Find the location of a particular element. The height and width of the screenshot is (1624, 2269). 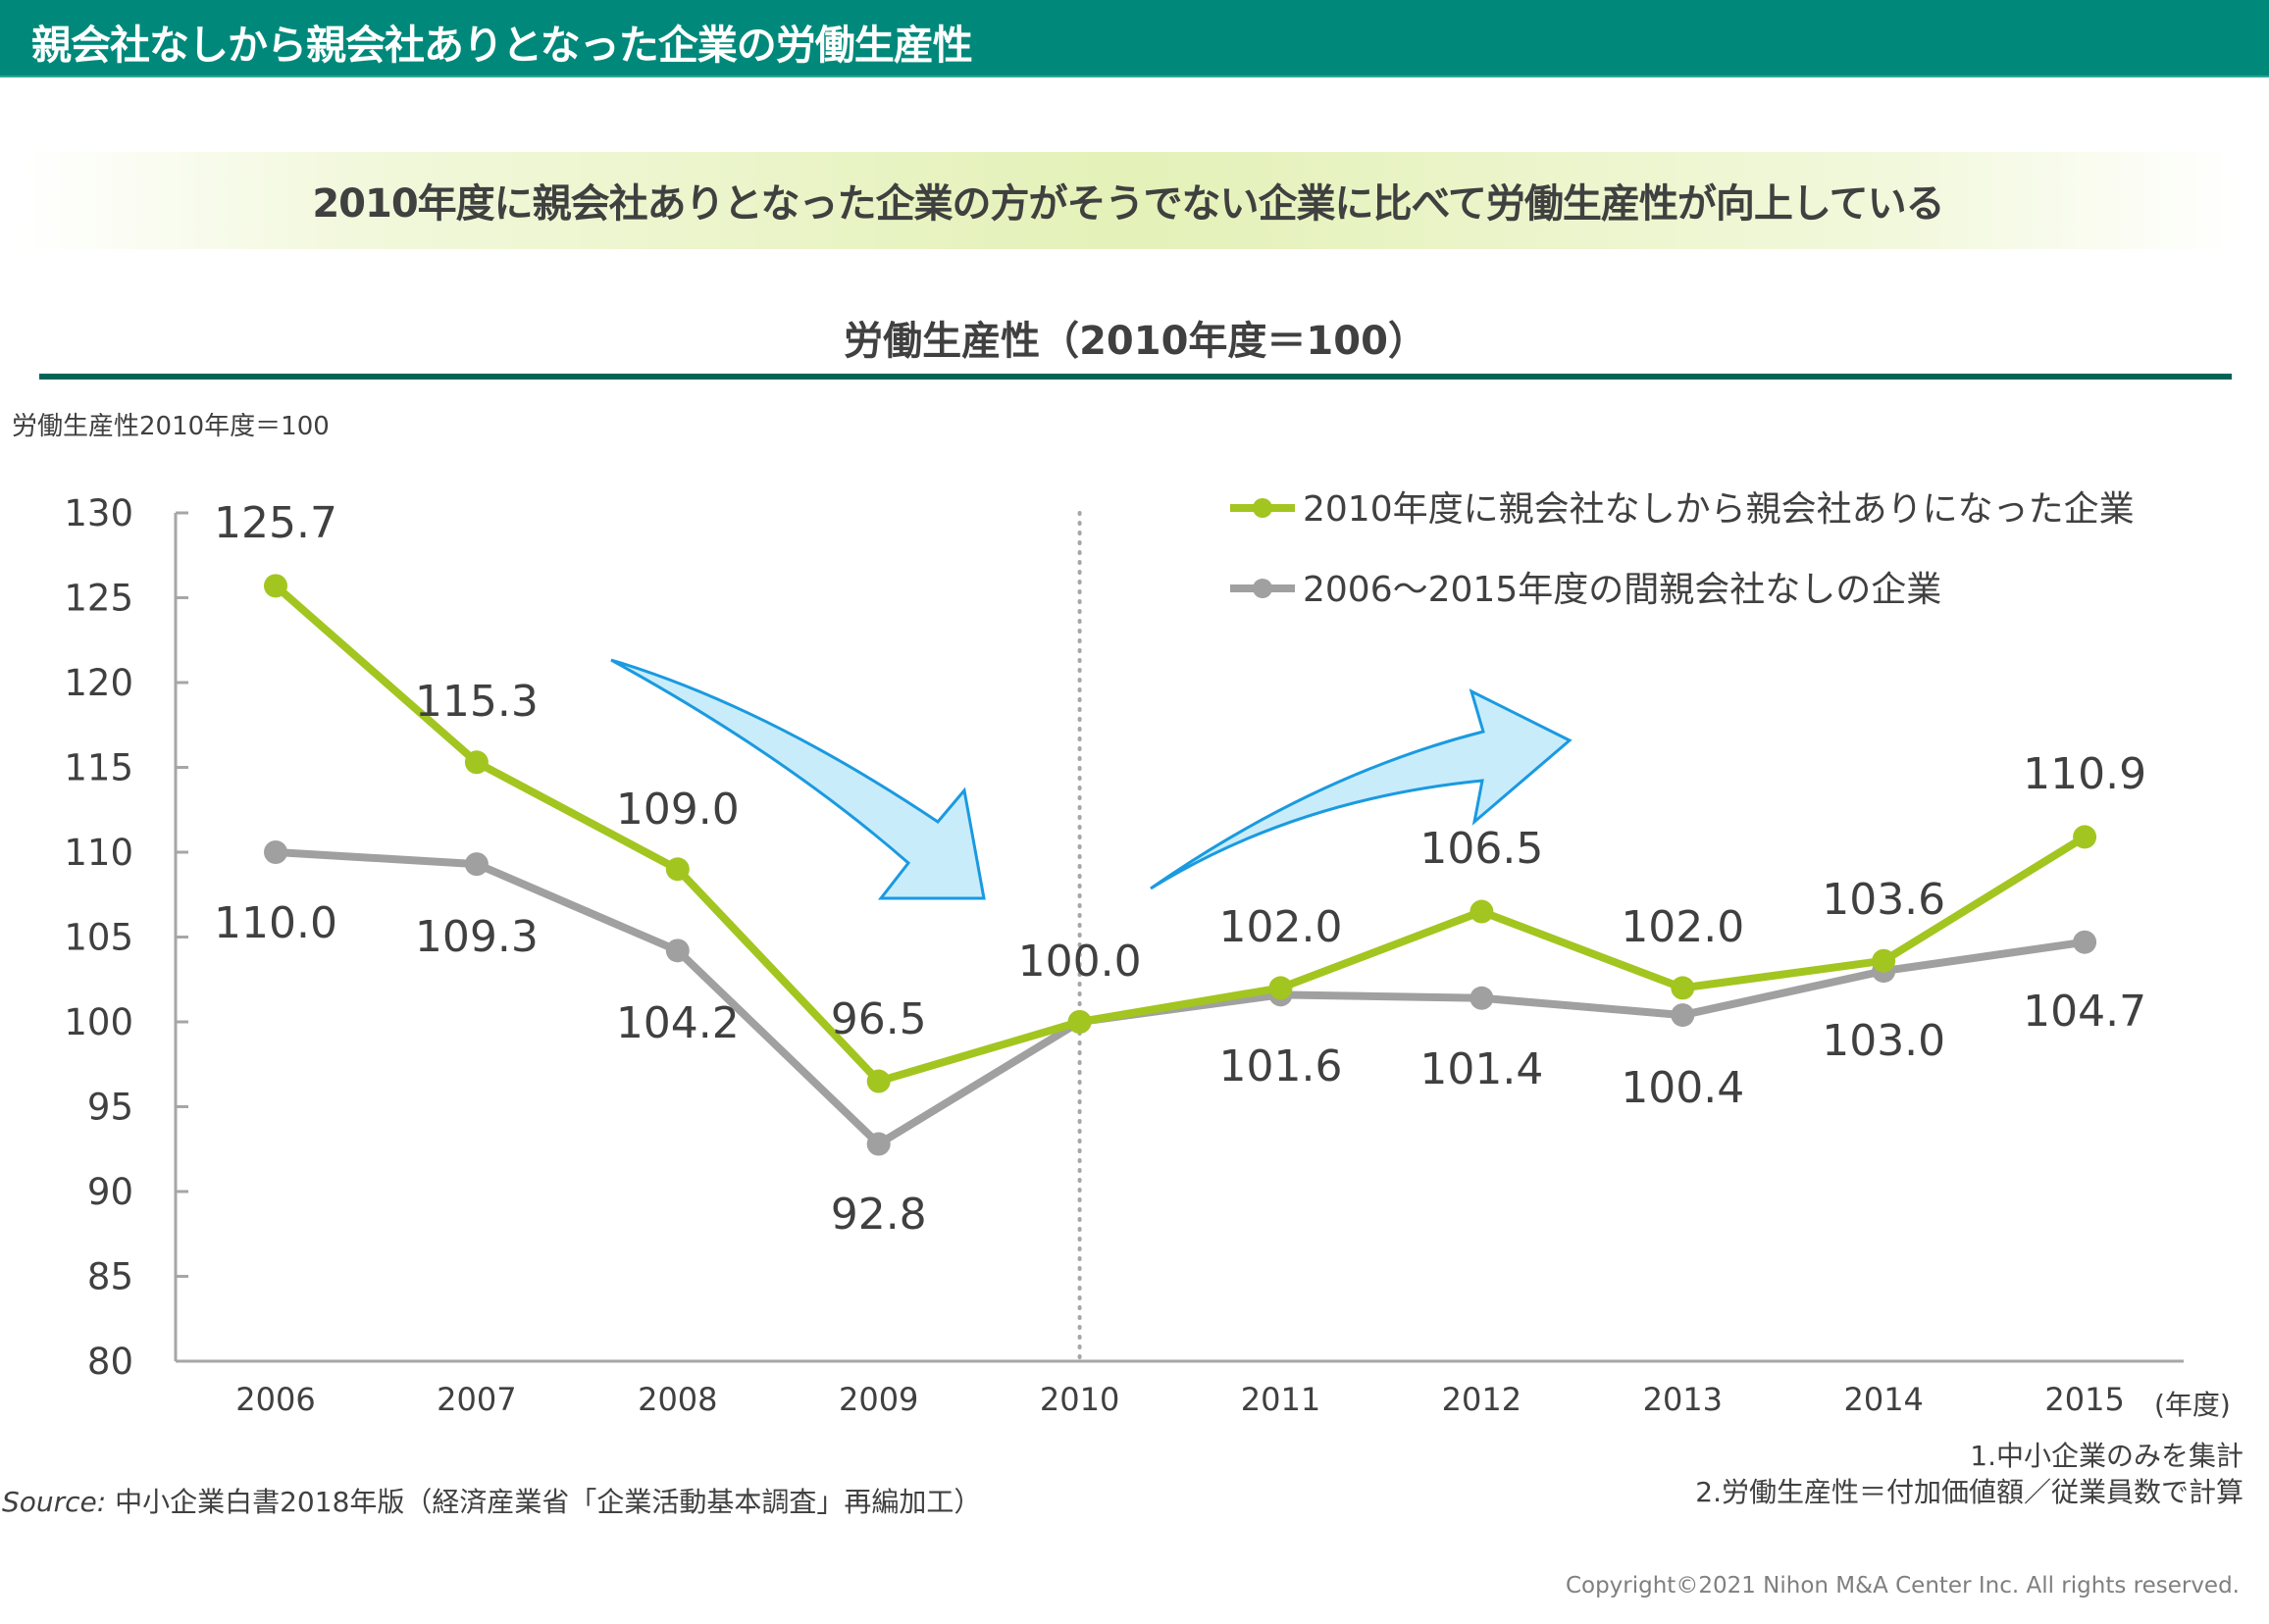

data-label-green: 109.0 is located at coordinates (678, 810).